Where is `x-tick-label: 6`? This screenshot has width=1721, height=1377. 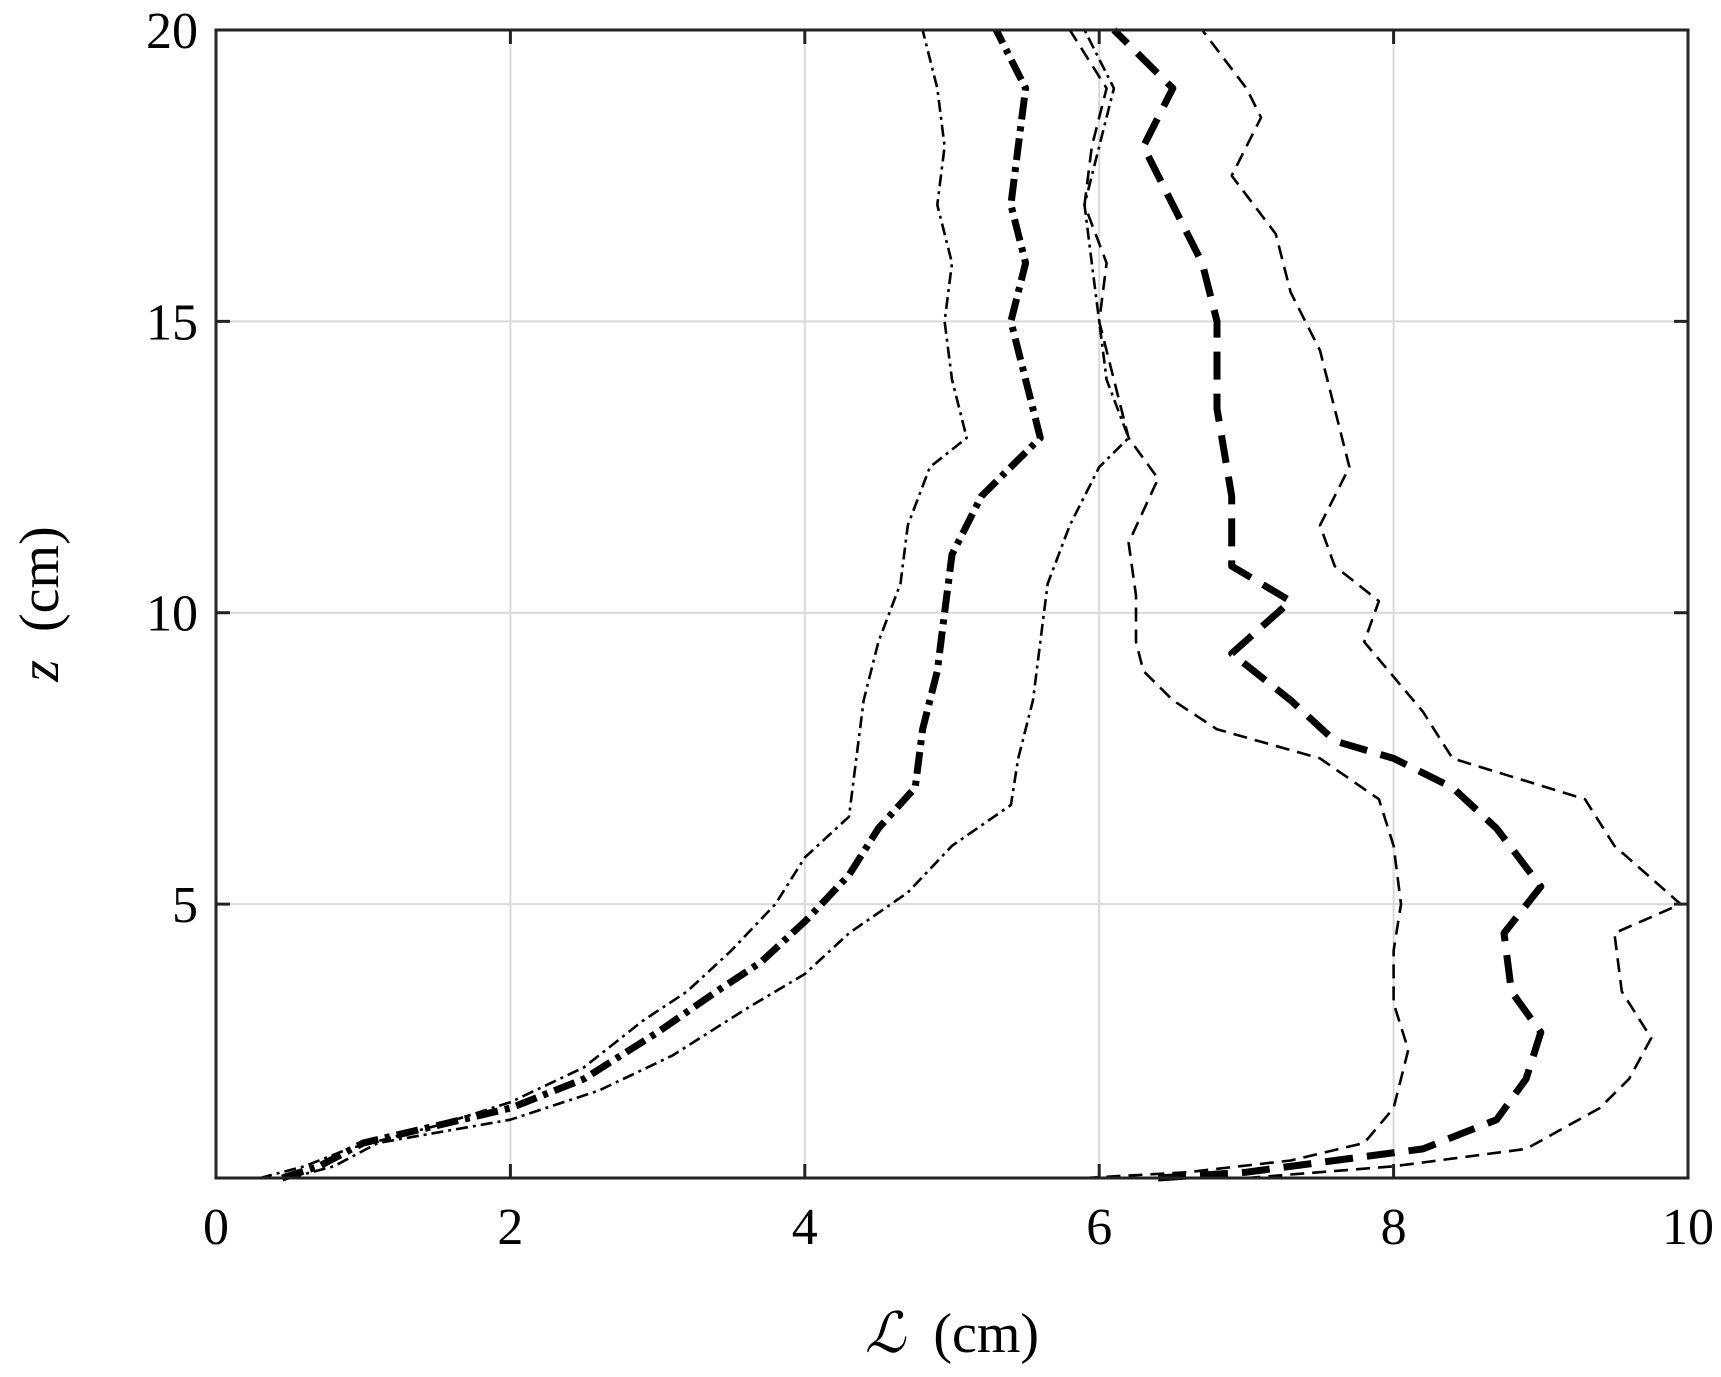
x-tick-label: 6 is located at coordinates (1099, 1227).